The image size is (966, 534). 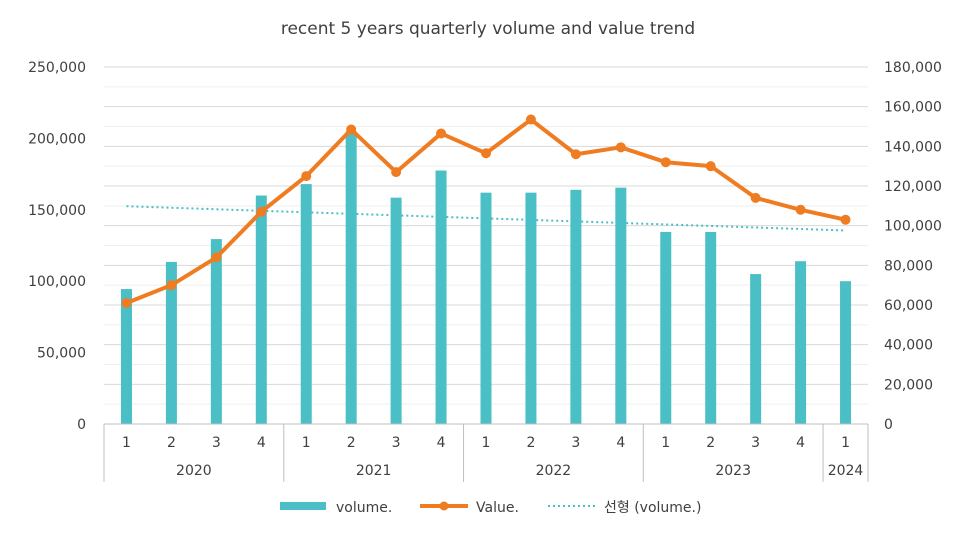 I want to click on right-axis-tick-label: 140,000, so click(x=913, y=147).